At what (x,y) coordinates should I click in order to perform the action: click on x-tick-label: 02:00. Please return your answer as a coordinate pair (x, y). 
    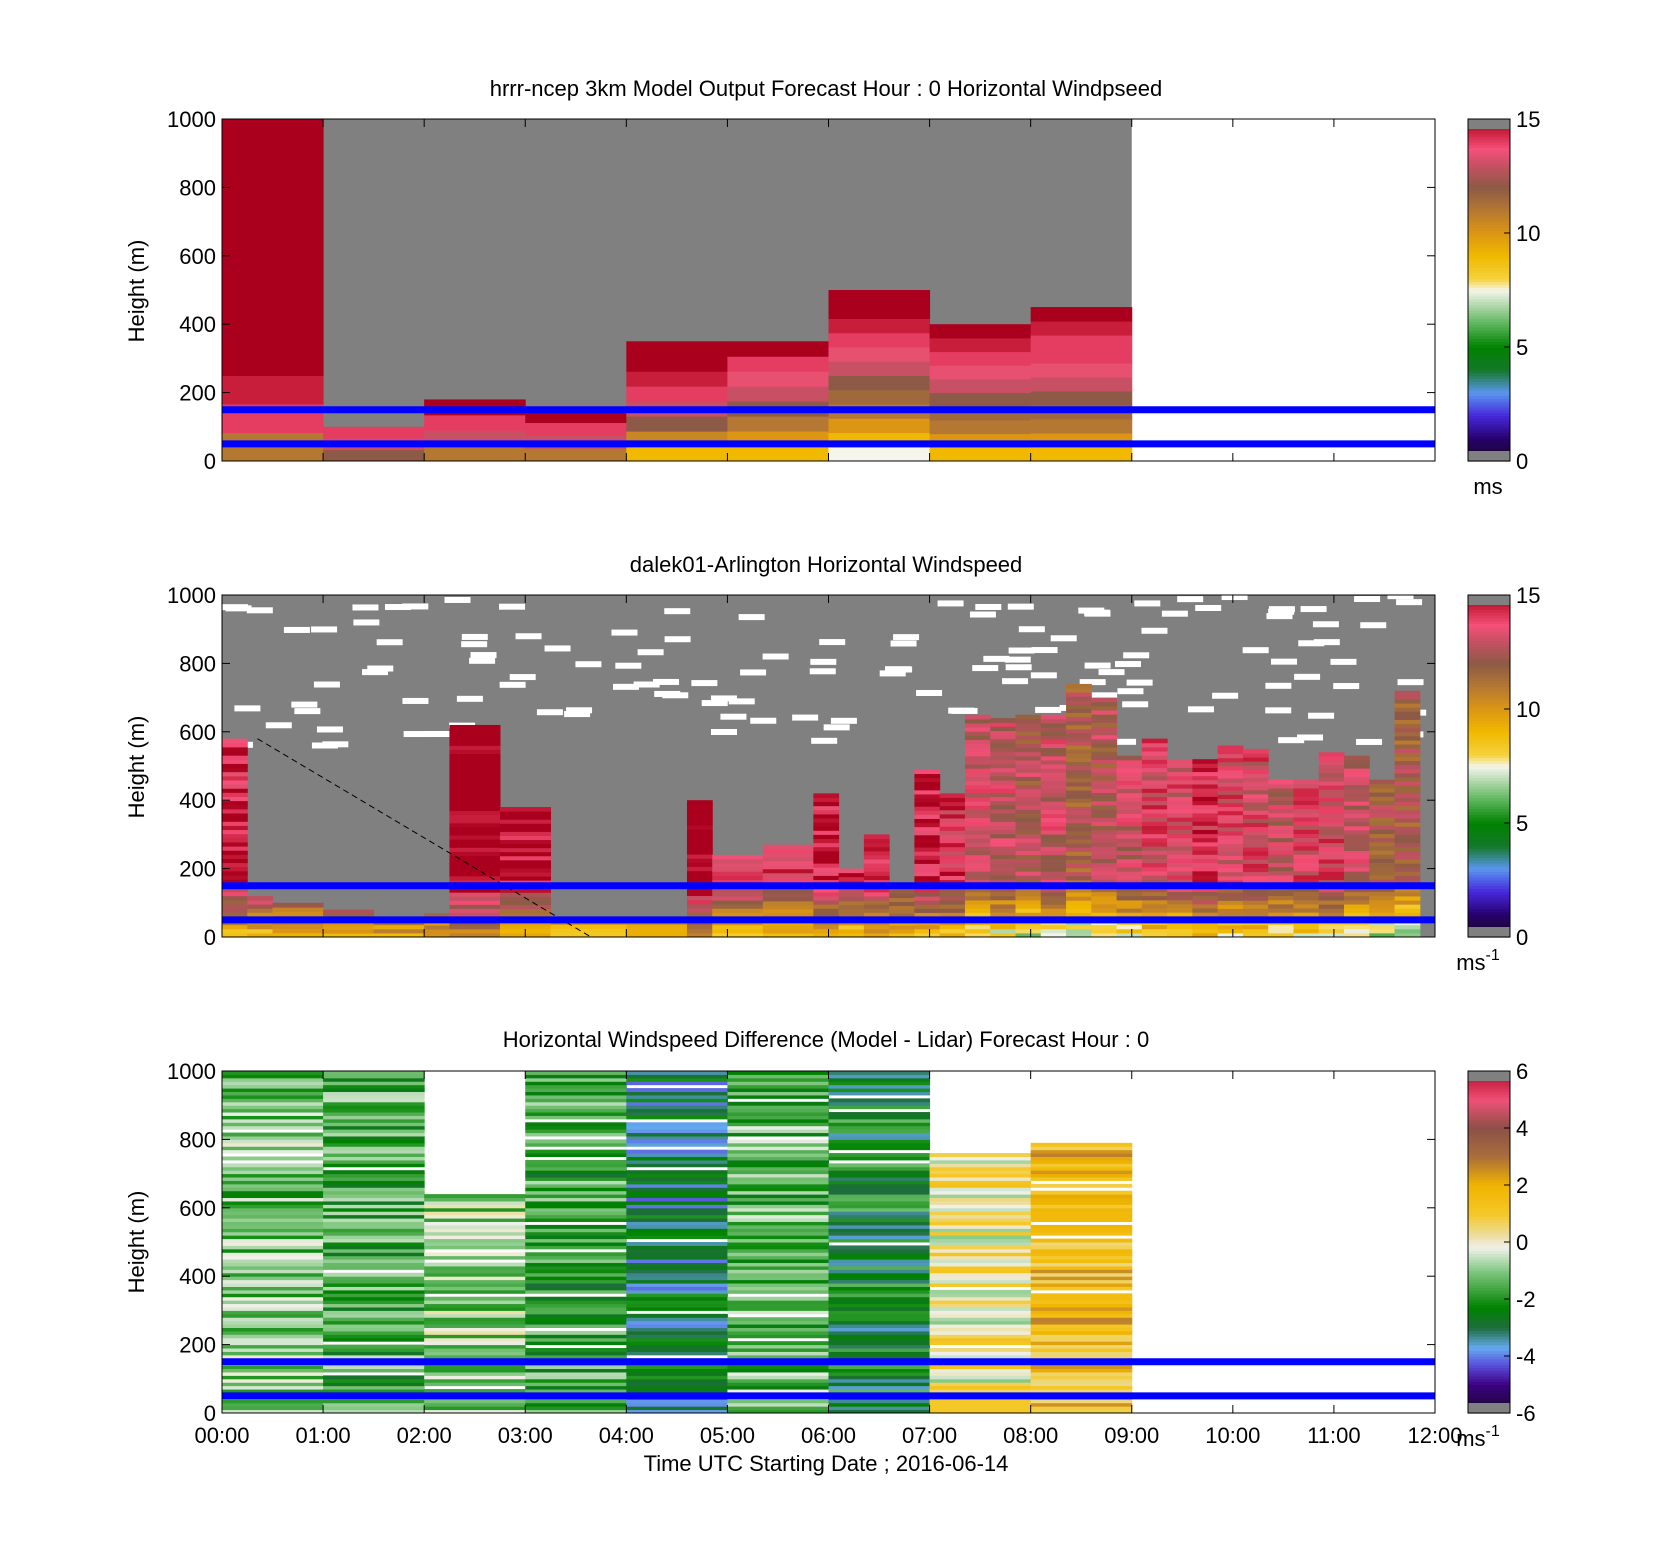
    Looking at the image, I should click on (424, 1435).